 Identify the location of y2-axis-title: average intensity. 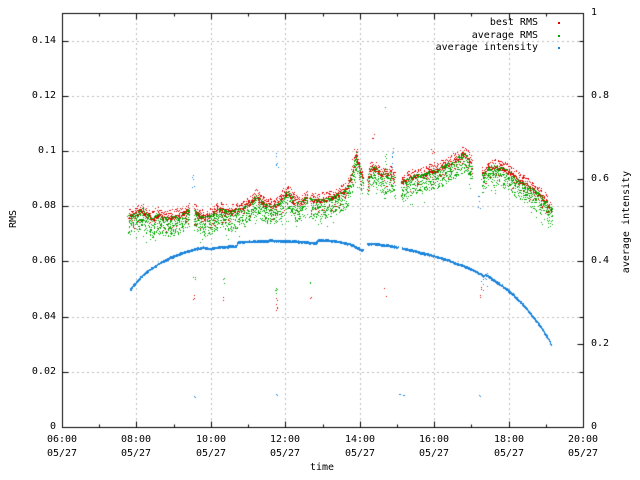
(626, 222).